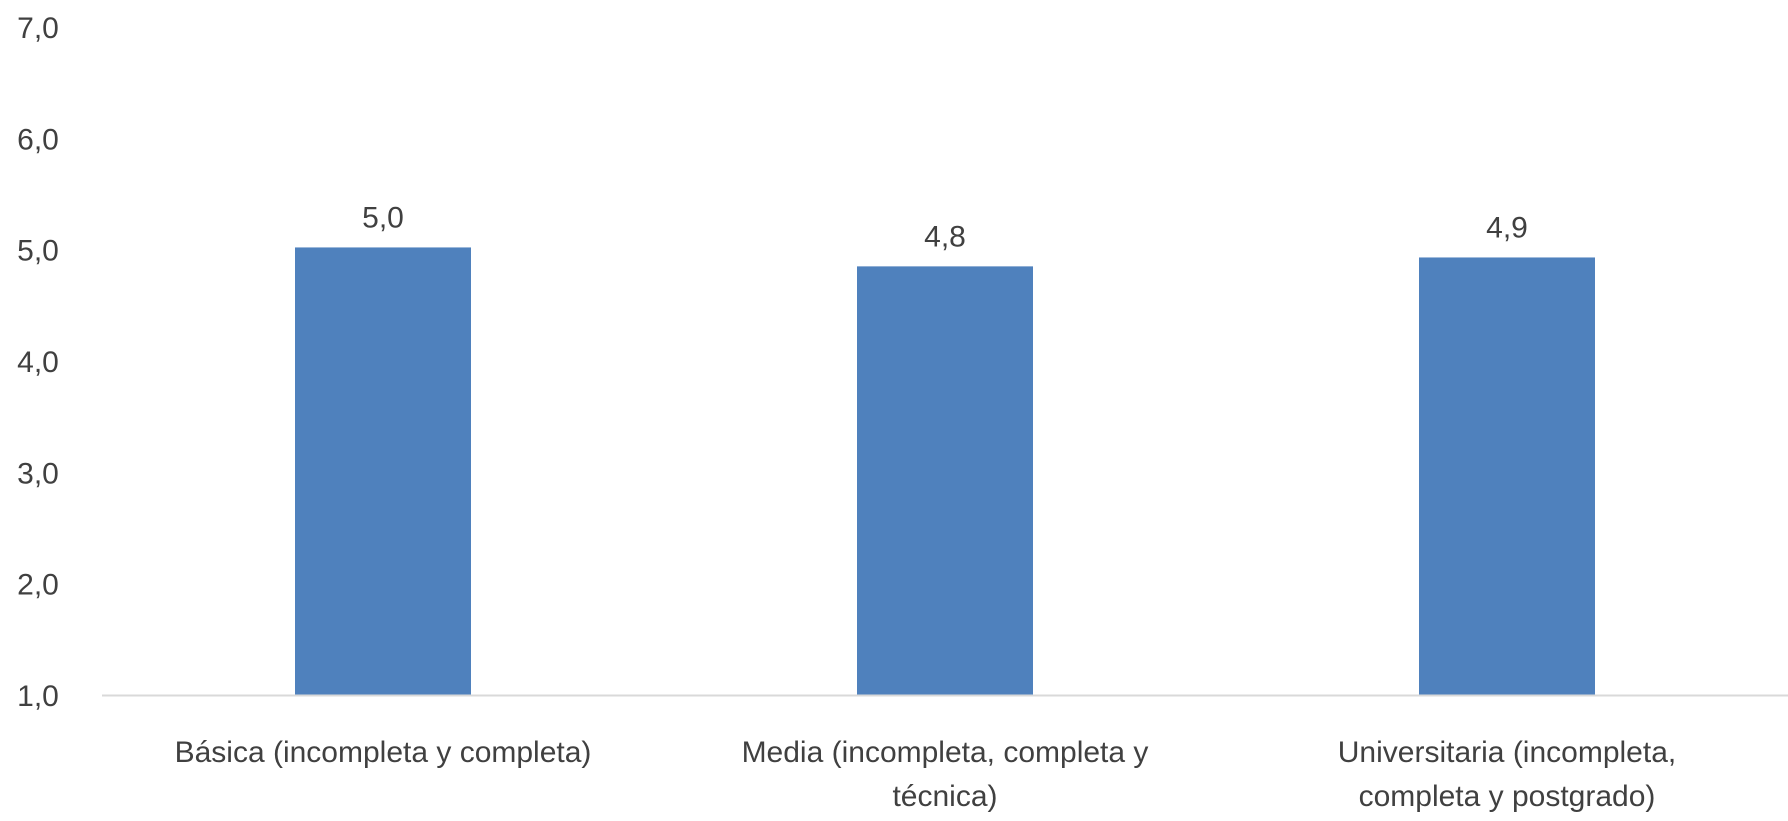  What do you see at coordinates (945, 236) in the screenshot?
I see `data-label: 4,8` at bounding box center [945, 236].